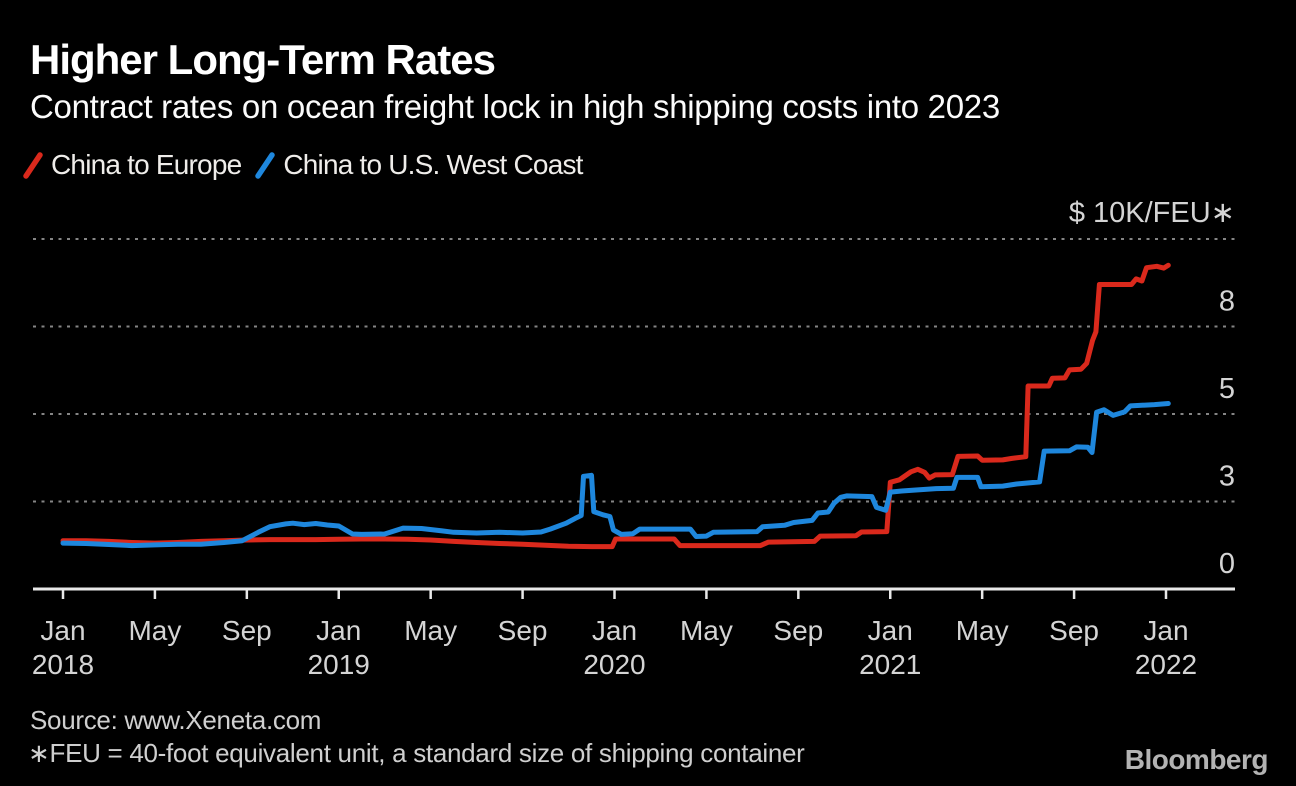 Image resolution: width=1296 pixels, height=786 pixels. What do you see at coordinates (1227, 564) in the screenshot?
I see `y-tick-label: 0` at bounding box center [1227, 564].